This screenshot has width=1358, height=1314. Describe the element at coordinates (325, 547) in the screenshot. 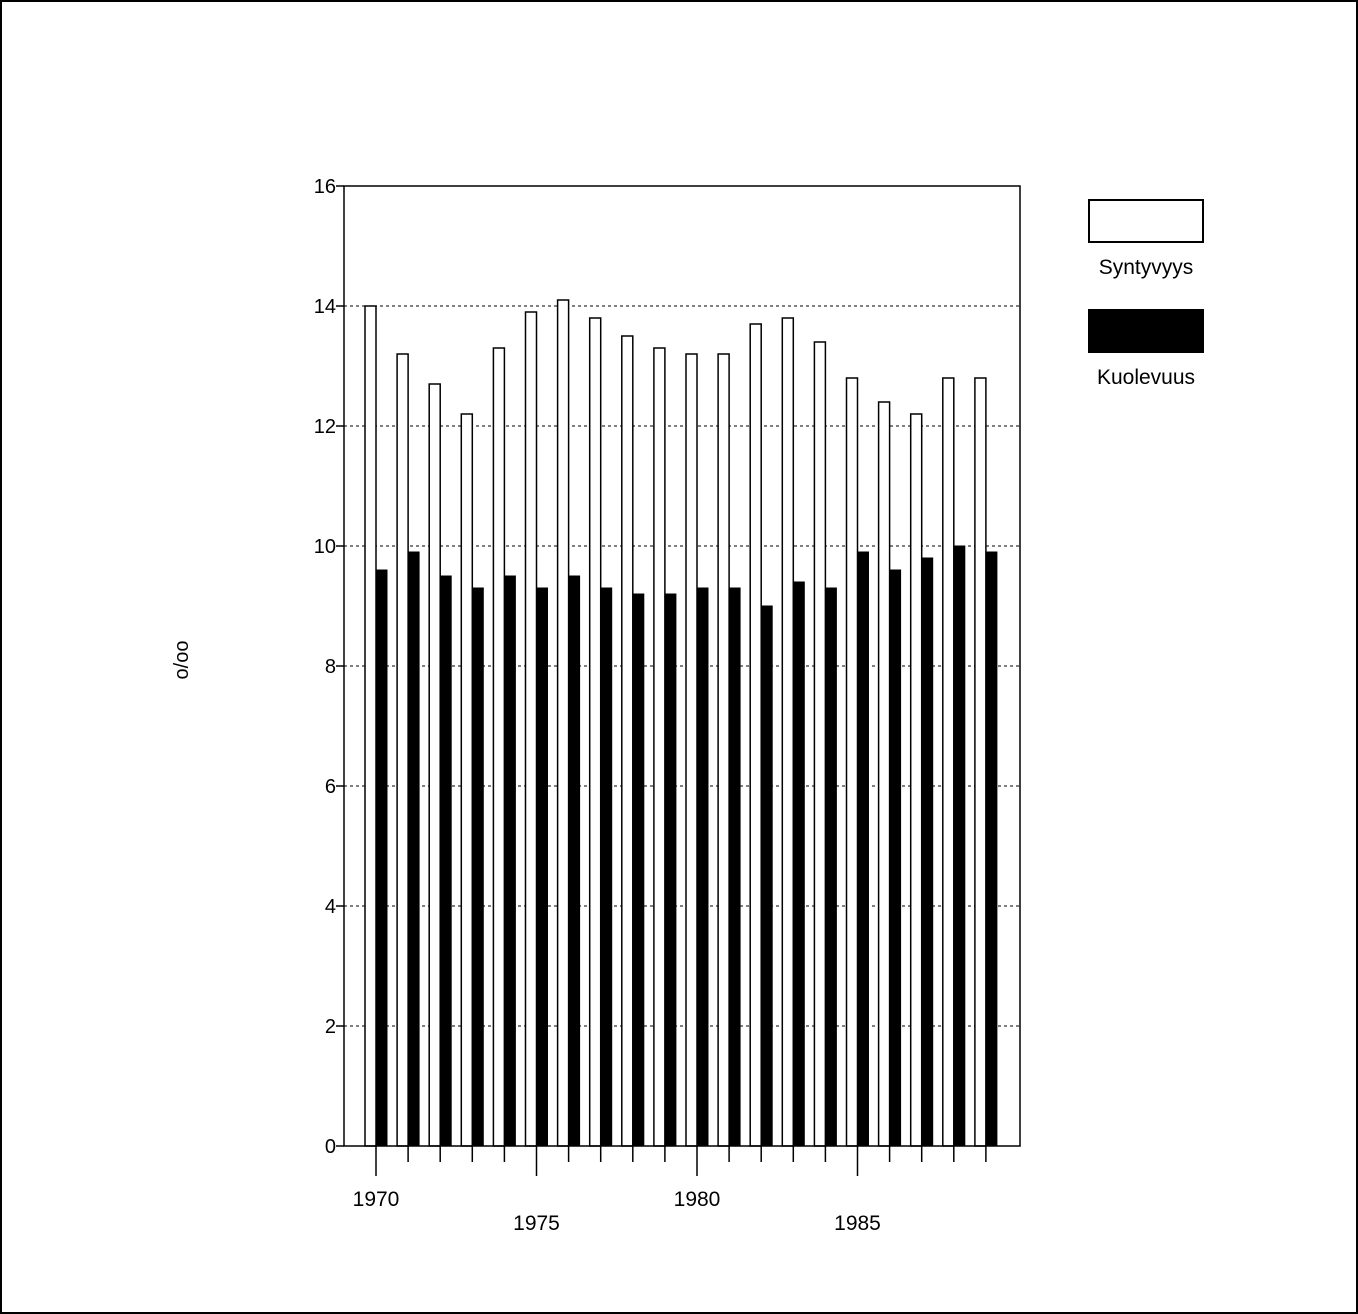

I see `y-tick-label: 10` at that location.